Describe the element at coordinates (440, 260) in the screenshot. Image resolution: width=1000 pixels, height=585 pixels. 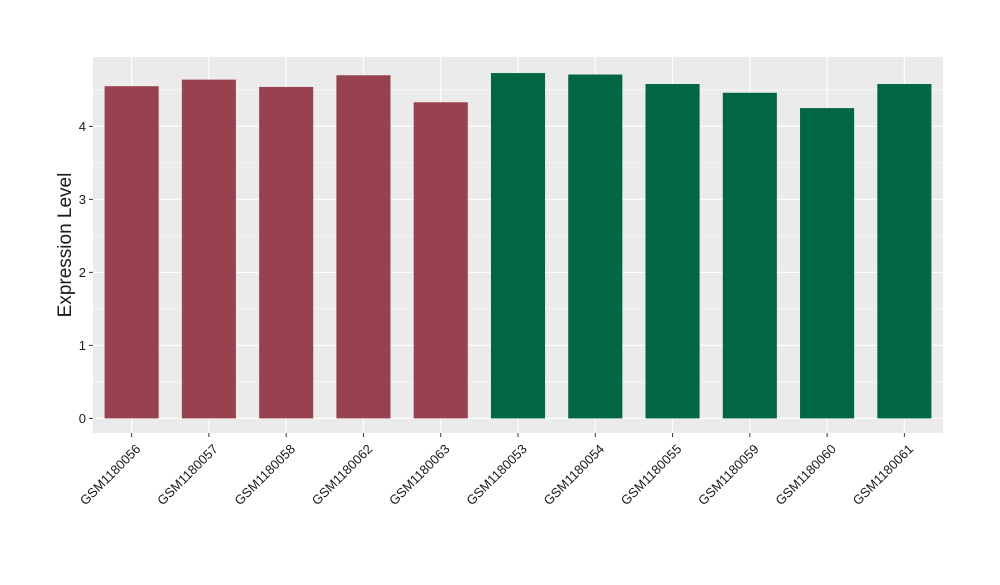
I see `bar-GSM1180063` at that location.